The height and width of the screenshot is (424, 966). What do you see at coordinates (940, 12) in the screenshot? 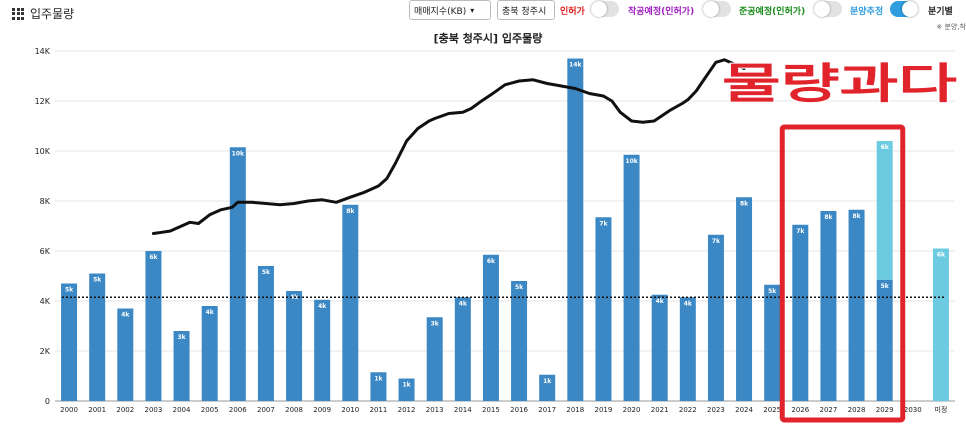
I see `quarterly-label: 분기별` at bounding box center [940, 12].